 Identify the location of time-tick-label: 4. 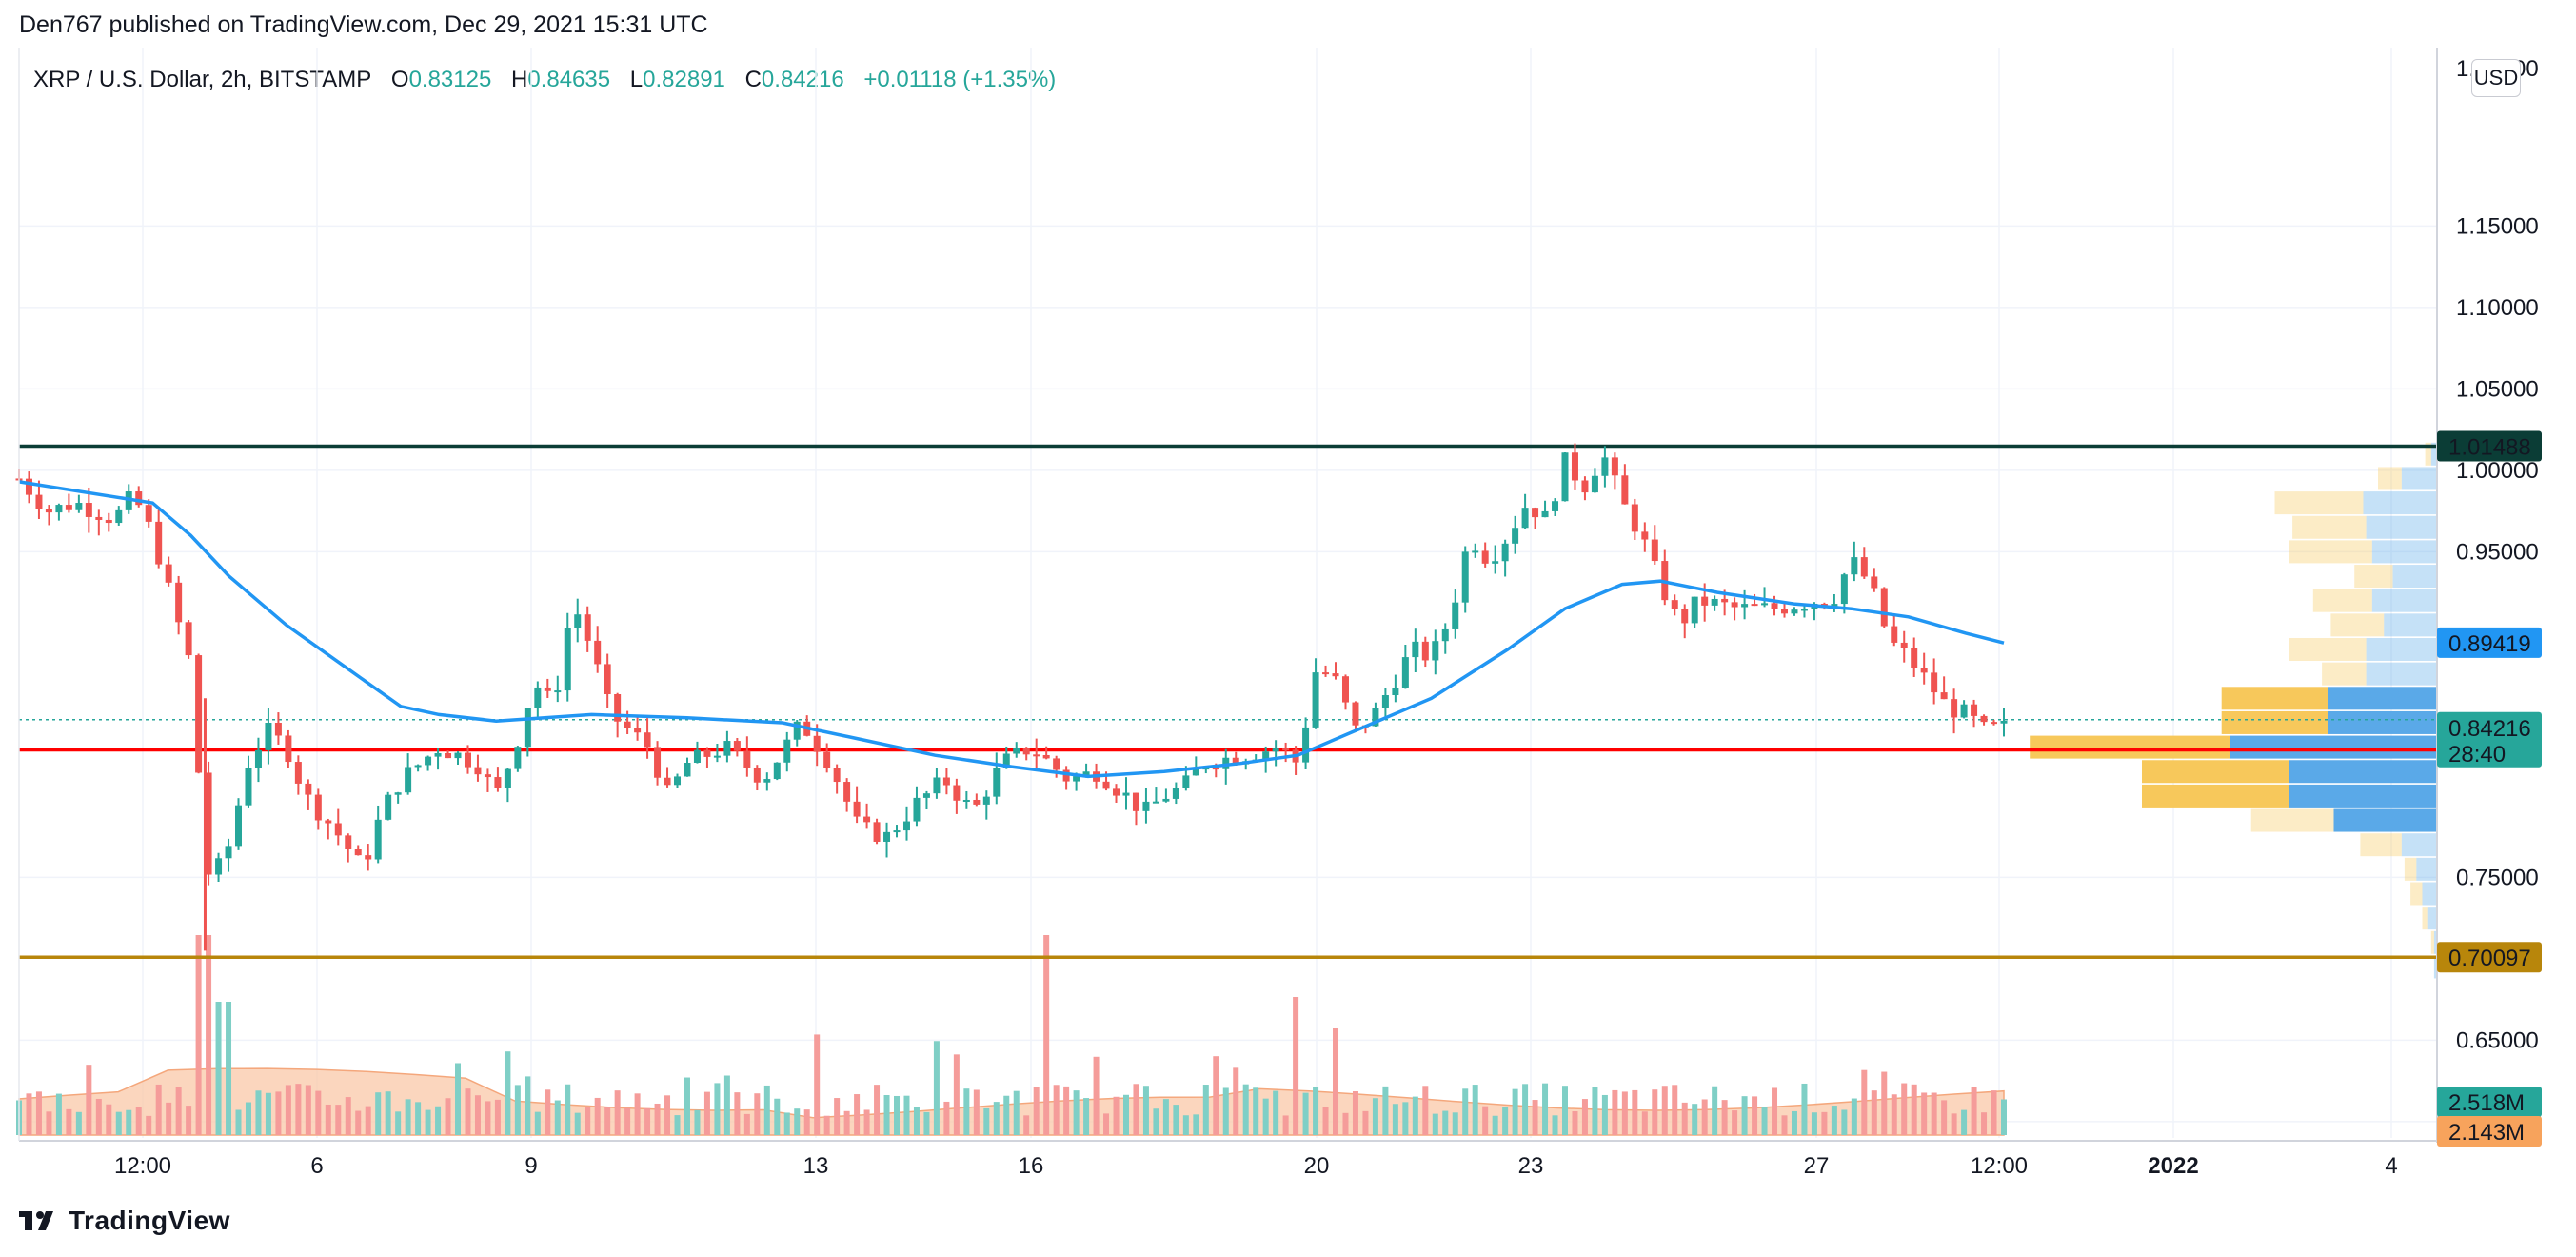
(2391, 1166).